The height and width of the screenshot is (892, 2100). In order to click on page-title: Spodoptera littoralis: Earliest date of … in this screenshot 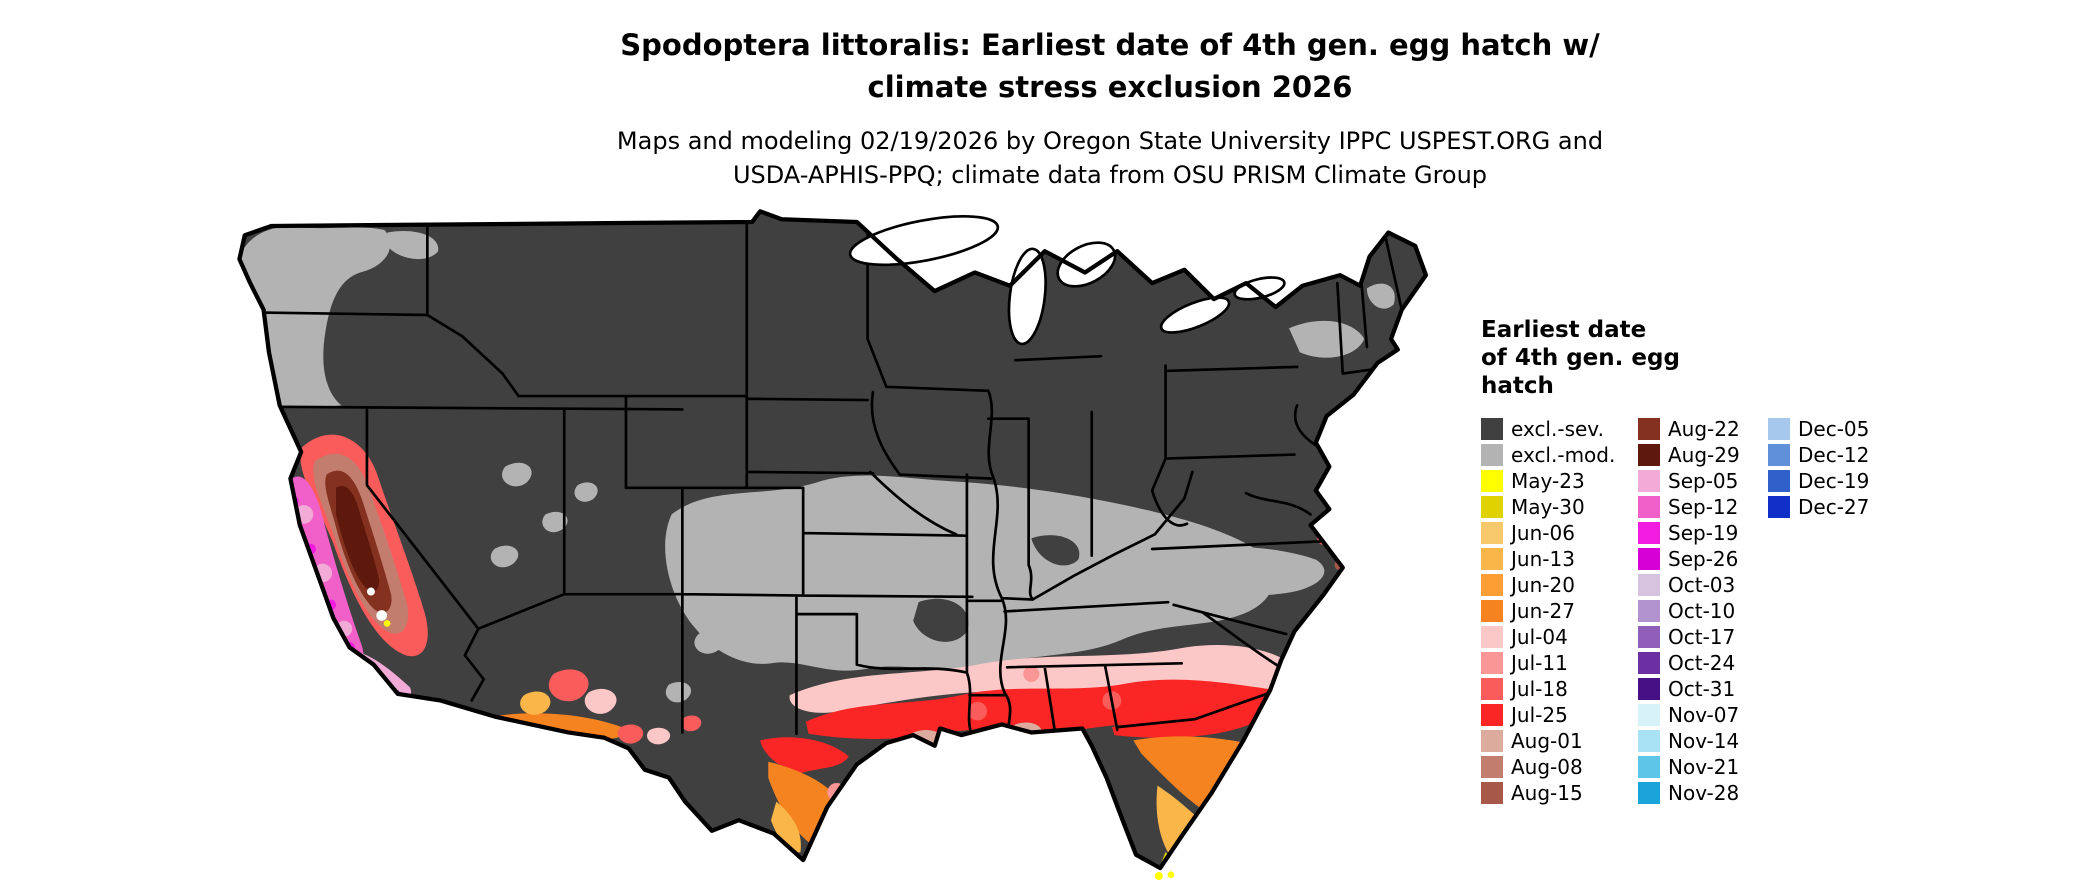, I will do `click(1110, 66)`.